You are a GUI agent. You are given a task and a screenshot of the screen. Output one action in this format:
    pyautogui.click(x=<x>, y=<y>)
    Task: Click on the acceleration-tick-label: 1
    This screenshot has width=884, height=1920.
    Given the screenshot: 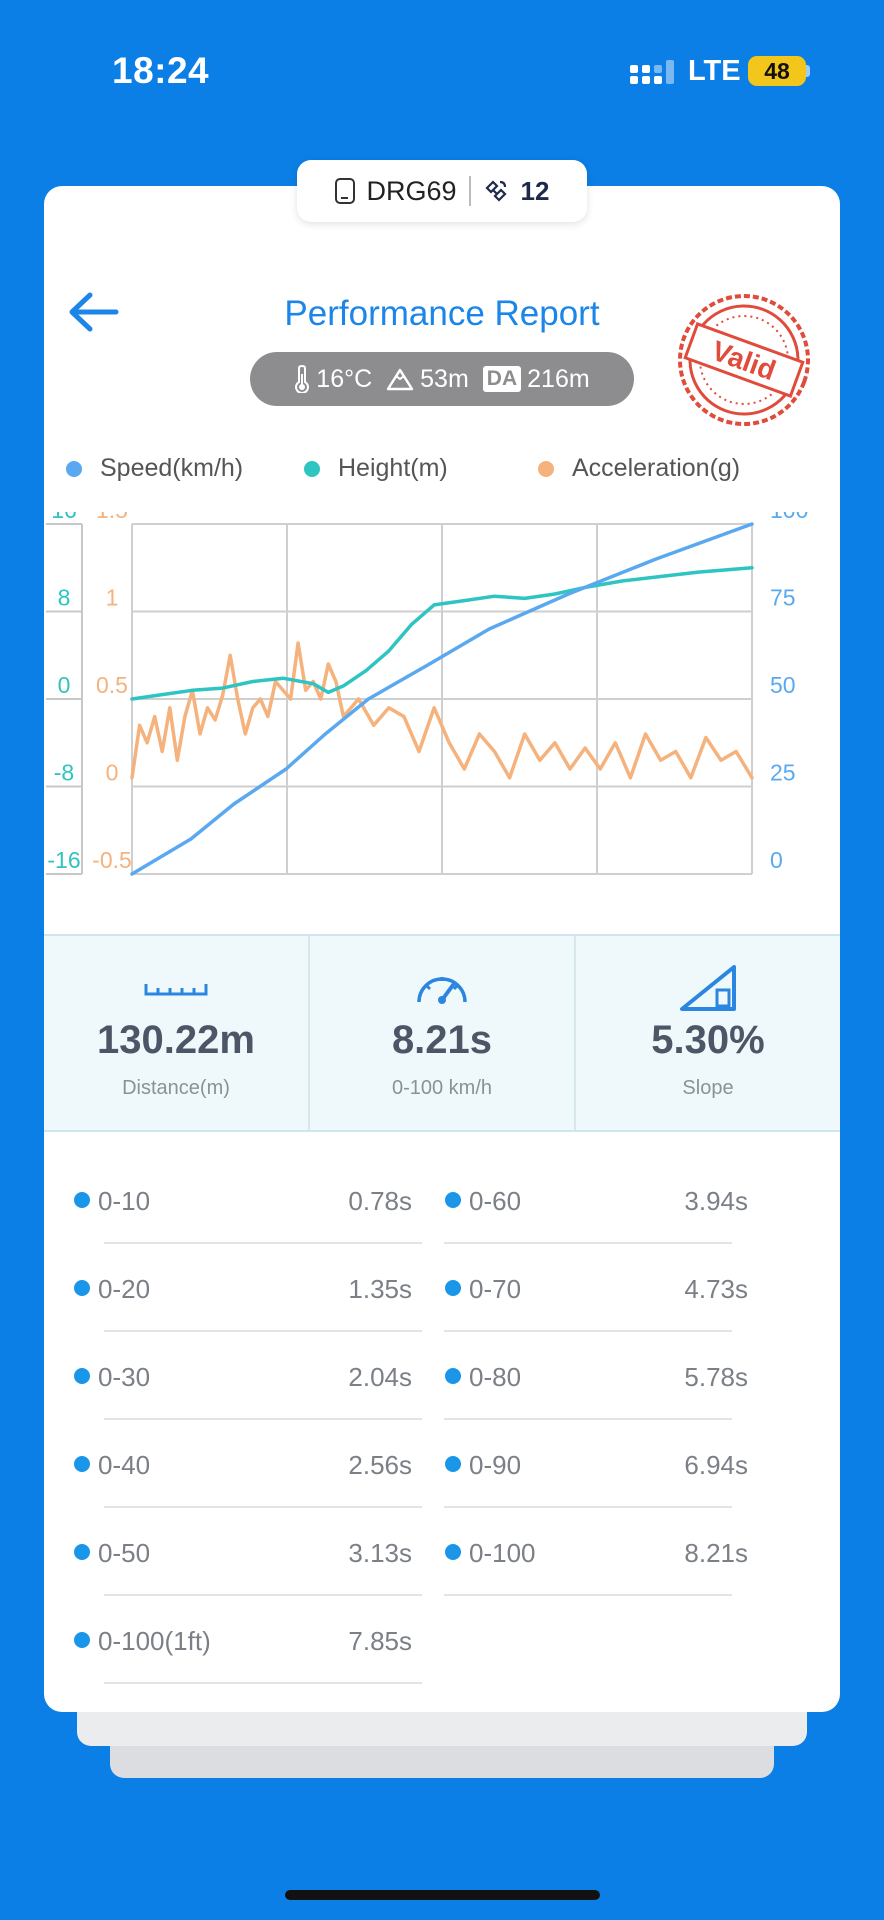 What is the action you would take?
    pyautogui.click(x=112, y=598)
    